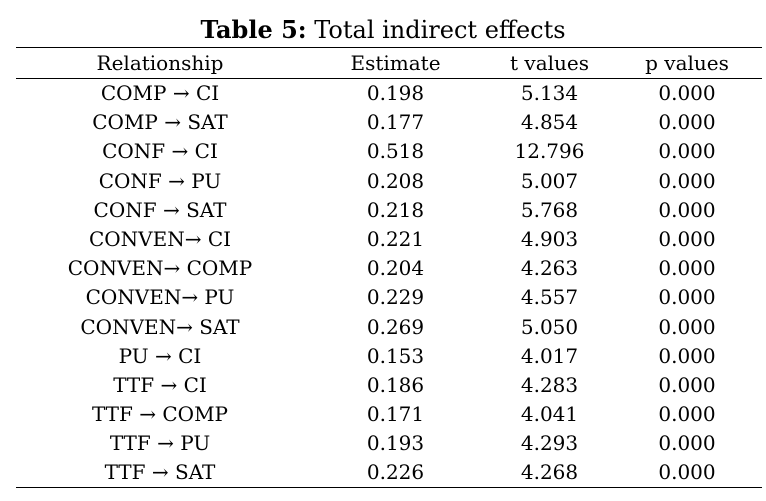 Image resolution: width=766 pixels, height=501 pixels. I want to click on header-estimate: Estimate, so click(395, 63).